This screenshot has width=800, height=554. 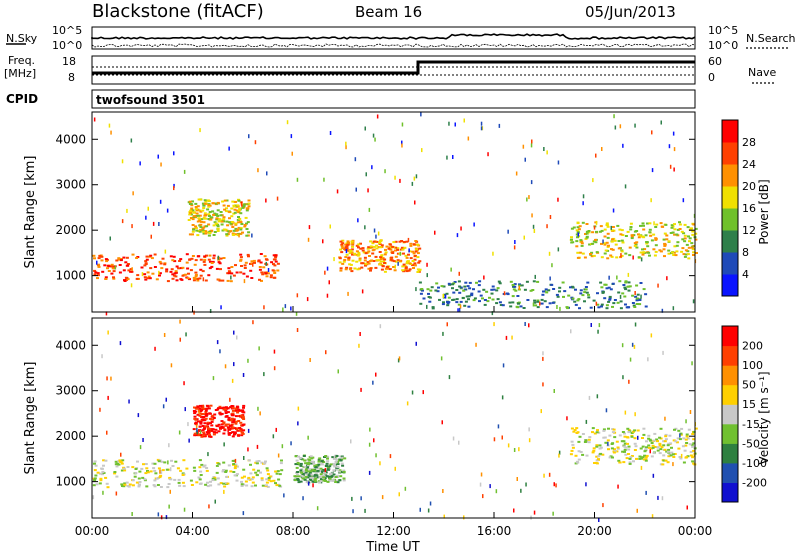 I want to click on colorbar-swatch, so click(x=730, y=375).